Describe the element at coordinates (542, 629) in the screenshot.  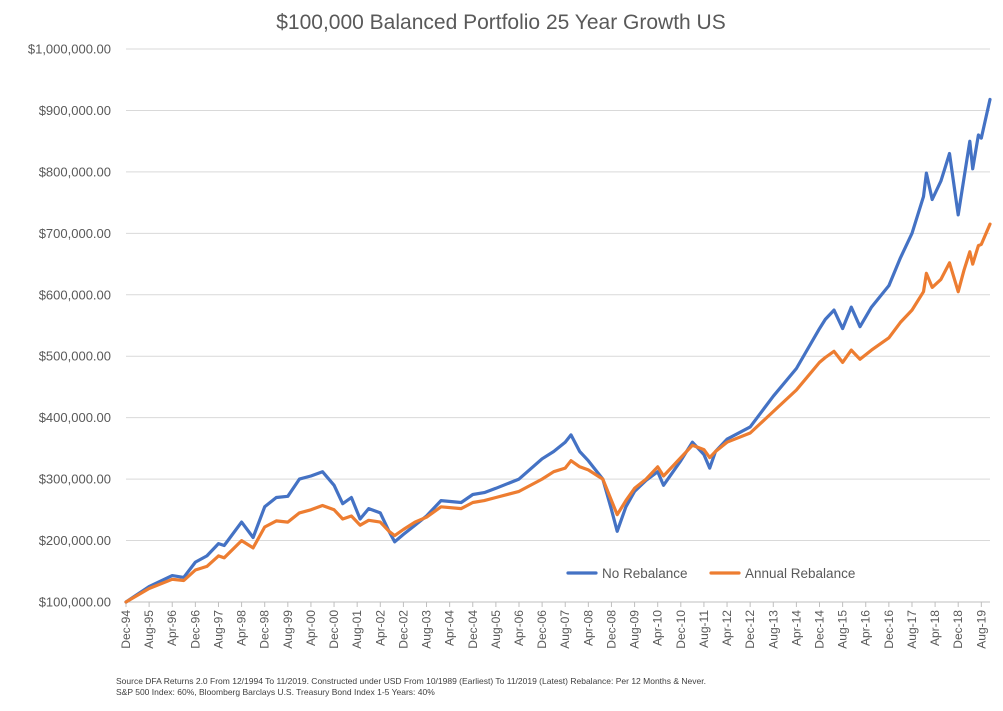
I see `x-tick-label: Dec-06` at that location.